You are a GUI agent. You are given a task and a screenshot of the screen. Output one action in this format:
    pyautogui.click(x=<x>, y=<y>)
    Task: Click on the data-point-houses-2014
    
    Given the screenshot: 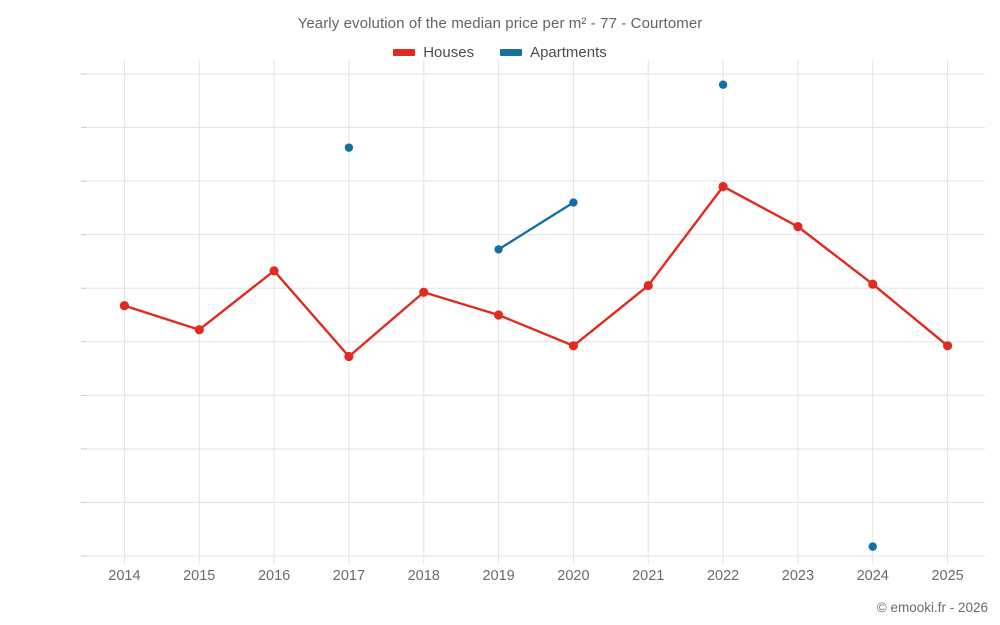 What is the action you would take?
    pyautogui.click(x=124, y=306)
    